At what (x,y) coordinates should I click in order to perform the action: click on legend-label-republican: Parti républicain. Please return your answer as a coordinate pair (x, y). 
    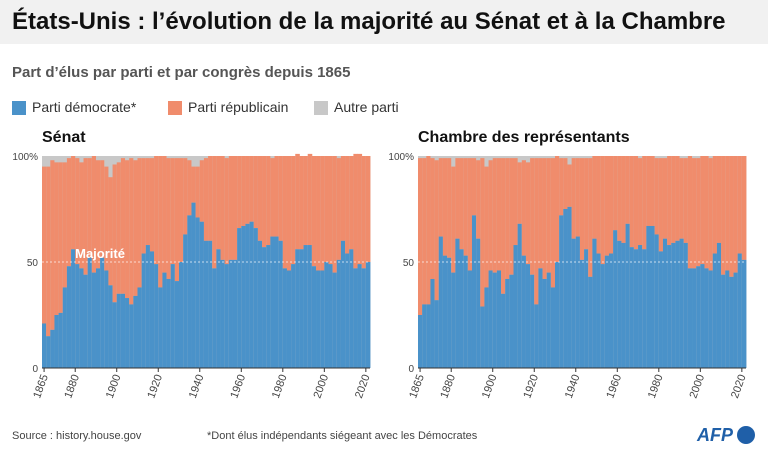
    Looking at the image, I should click on (238, 107).